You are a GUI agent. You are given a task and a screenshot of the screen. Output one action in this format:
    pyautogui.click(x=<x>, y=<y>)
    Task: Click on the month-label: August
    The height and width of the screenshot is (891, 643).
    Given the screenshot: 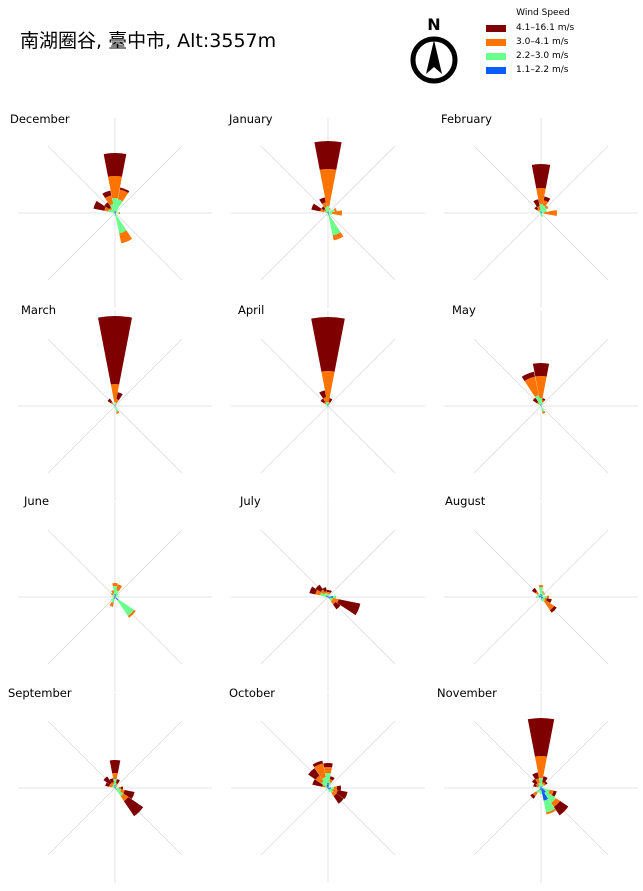 What is the action you would take?
    pyautogui.click(x=465, y=501)
    